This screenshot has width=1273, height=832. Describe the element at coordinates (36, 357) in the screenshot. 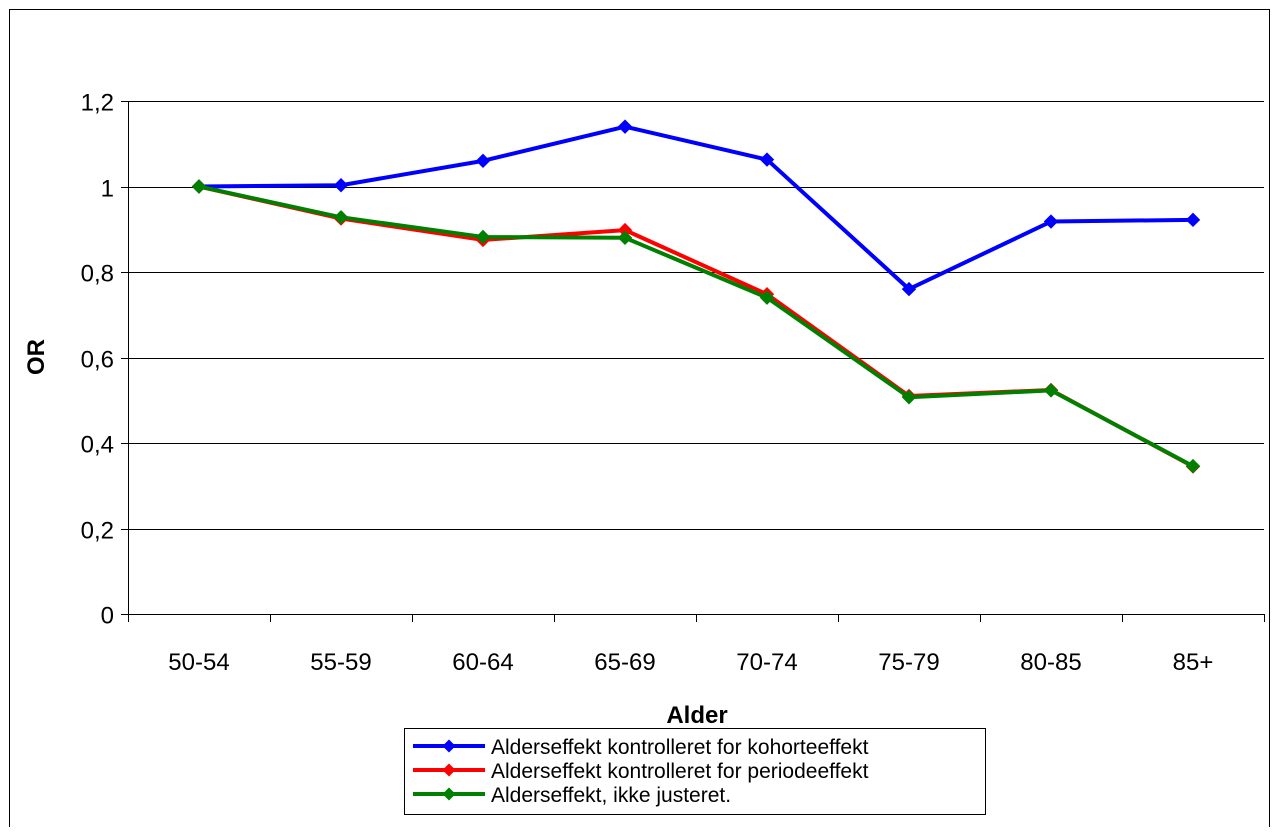

I see `y-axis-title: OR` at that location.